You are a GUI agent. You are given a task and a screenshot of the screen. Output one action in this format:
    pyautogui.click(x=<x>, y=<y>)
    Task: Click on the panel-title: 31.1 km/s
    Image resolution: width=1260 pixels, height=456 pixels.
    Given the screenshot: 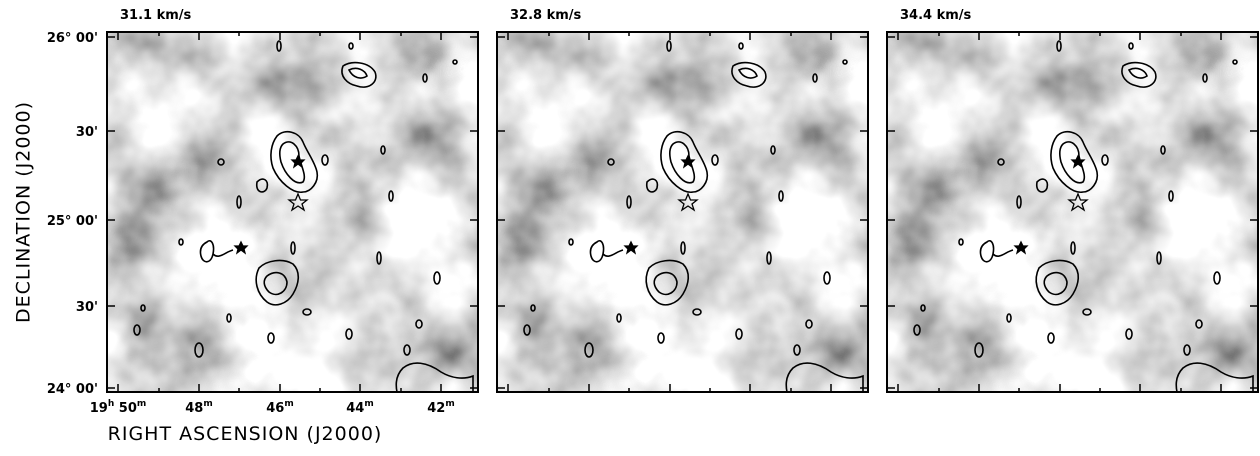 What is the action you would take?
    pyautogui.click(x=156, y=15)
    